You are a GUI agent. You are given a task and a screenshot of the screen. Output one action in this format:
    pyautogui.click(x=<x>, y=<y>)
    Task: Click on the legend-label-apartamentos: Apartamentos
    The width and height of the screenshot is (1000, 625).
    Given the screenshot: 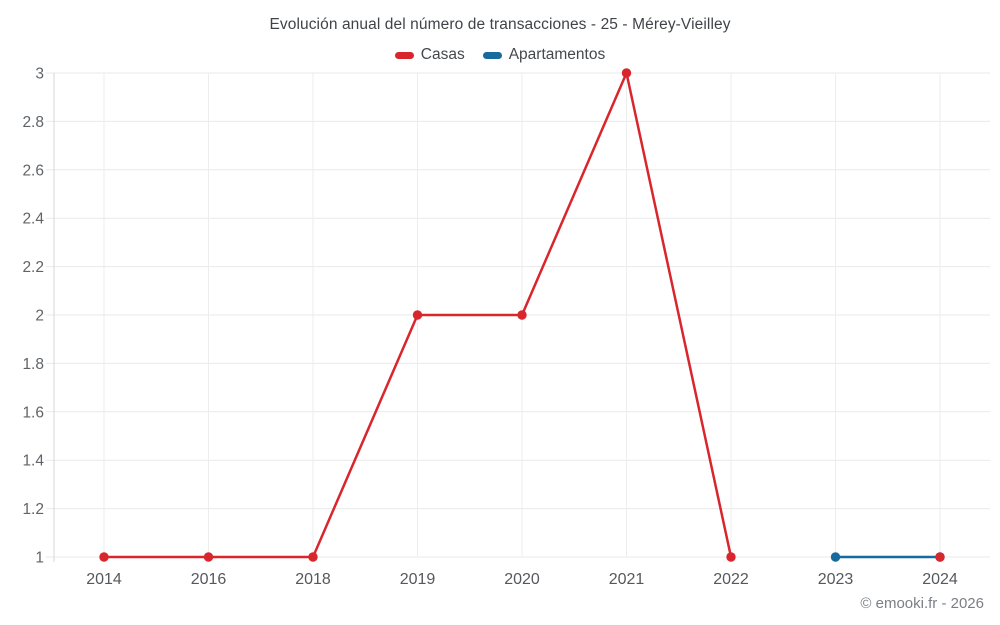 What is the action you would take?
    pyautogui.click(x=557, y=54)
    